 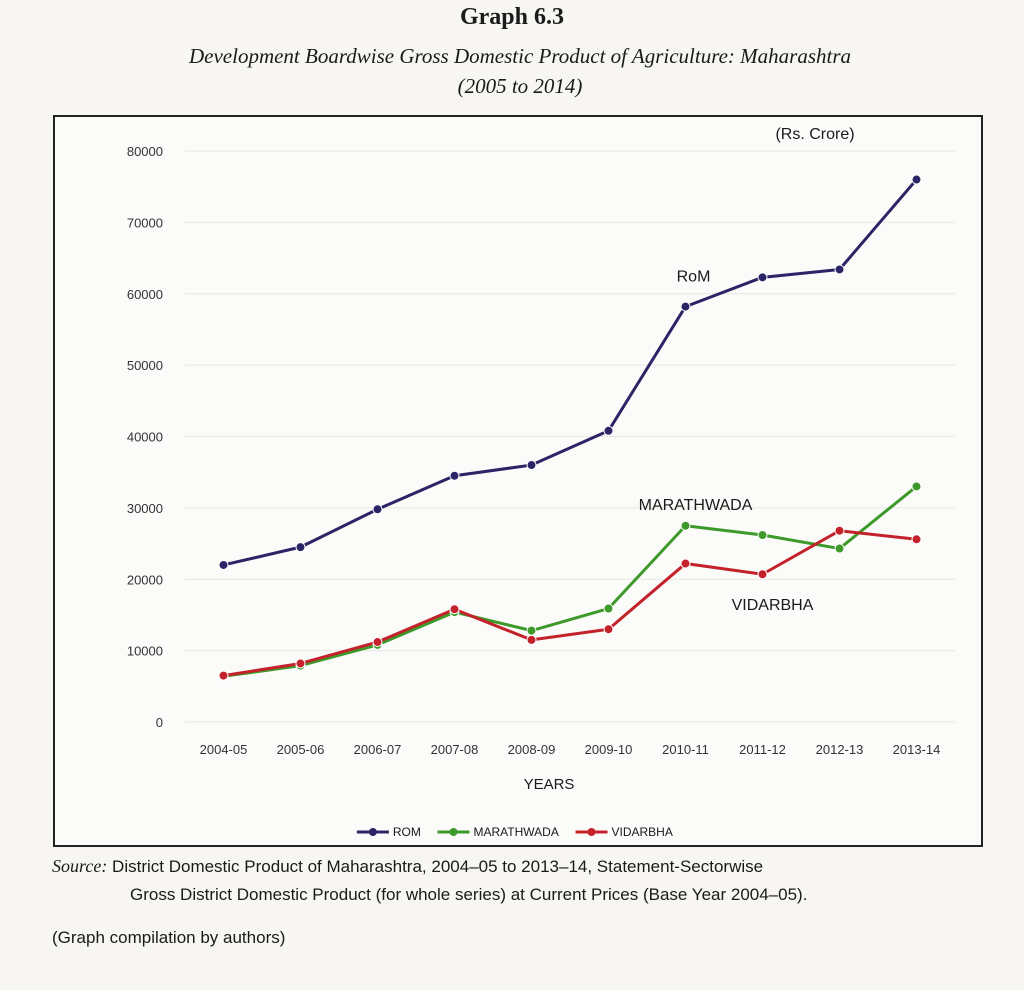 What do you see at coordinates (159, 722) in the screenshot?
I see `y-tick-label: 0` at bounding box center [159, 722].